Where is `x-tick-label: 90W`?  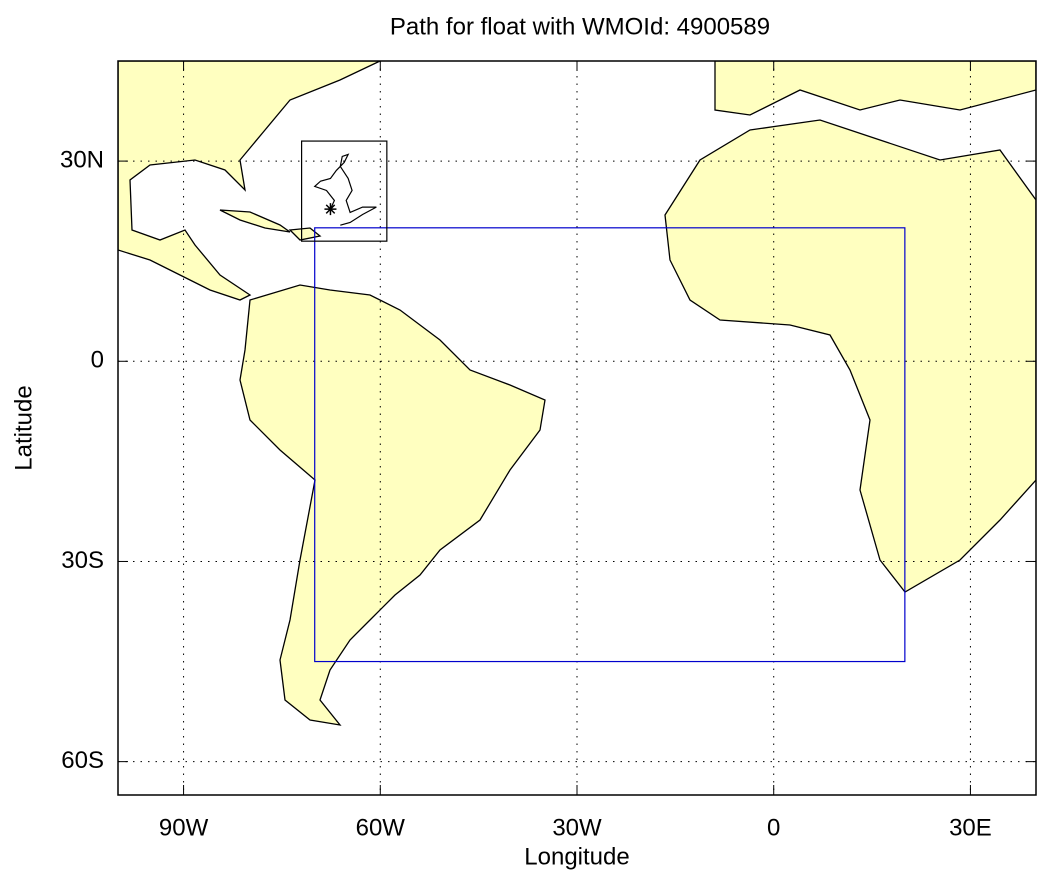 x-tick-label: 90W is located at coordinates (184, 827).